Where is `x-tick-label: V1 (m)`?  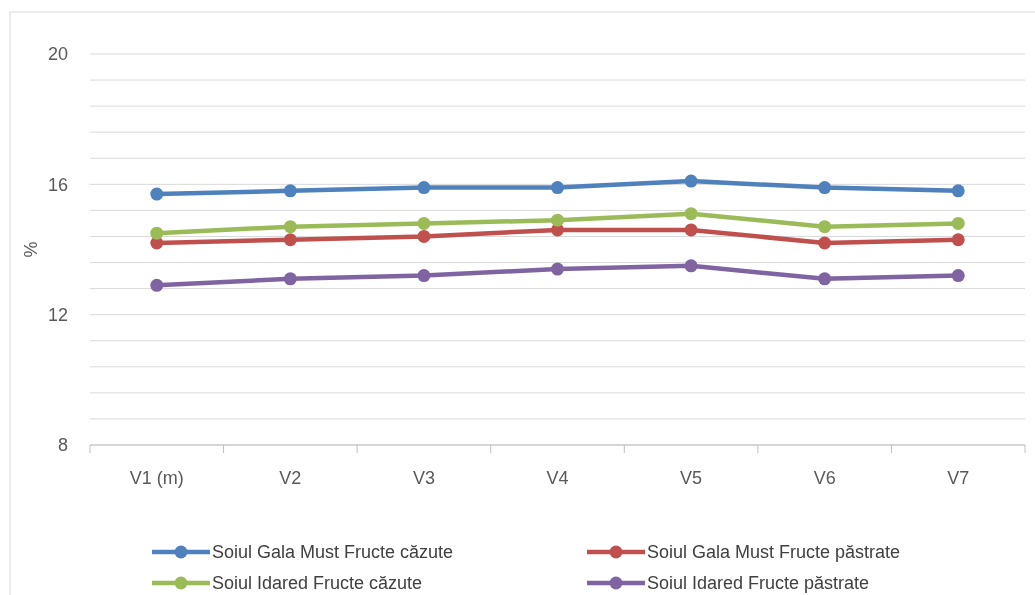 x-tick-label: V1 (m) is located at coordinates (156, 478).